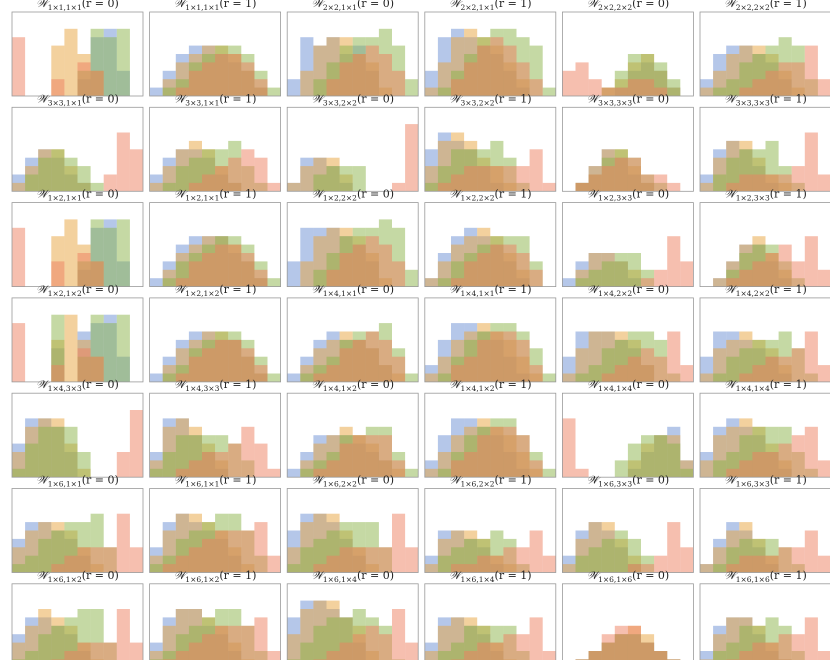  What do you see at coordinates (65, 484) in the screenshot?
I see `title-subscript: 1×6,1×1` at bounding box center [65, 484].